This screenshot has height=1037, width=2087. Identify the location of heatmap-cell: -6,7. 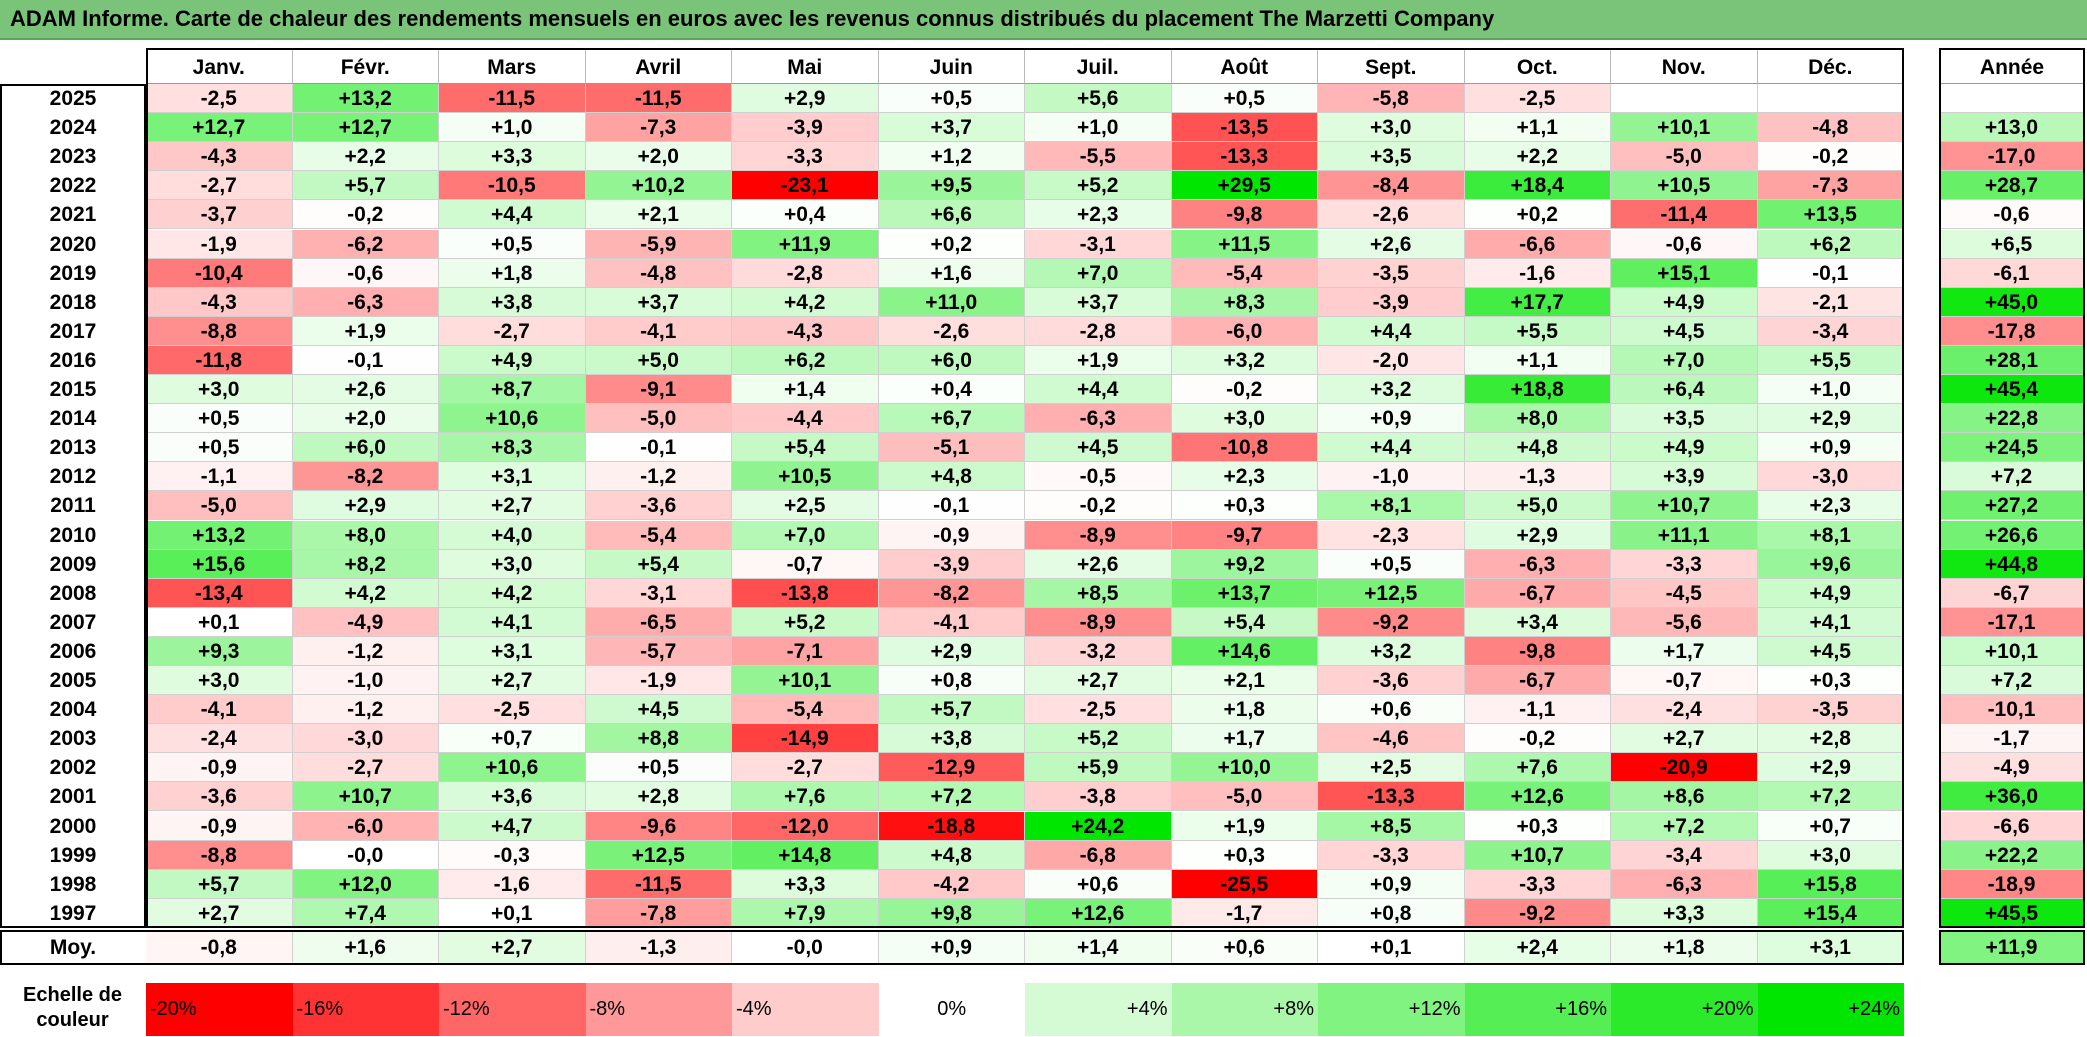
(1537, 681).